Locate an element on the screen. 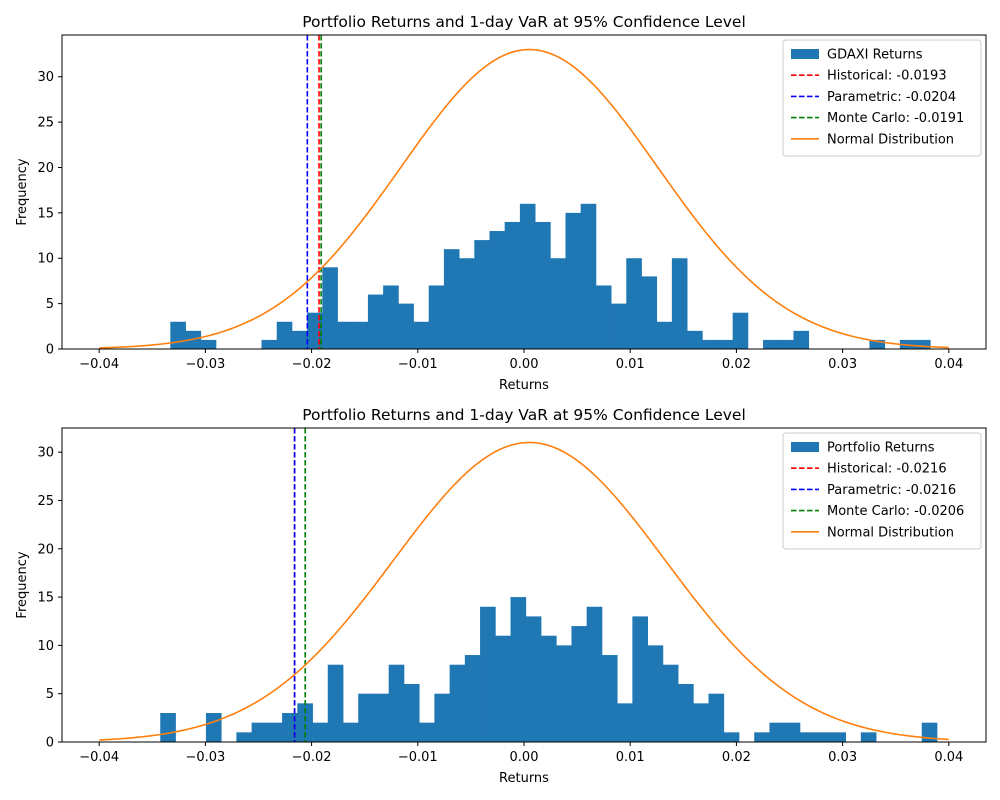 Image resolution: width=1000 pixels, height=800 pixels. legend-box is located at coordinates (882, 98).